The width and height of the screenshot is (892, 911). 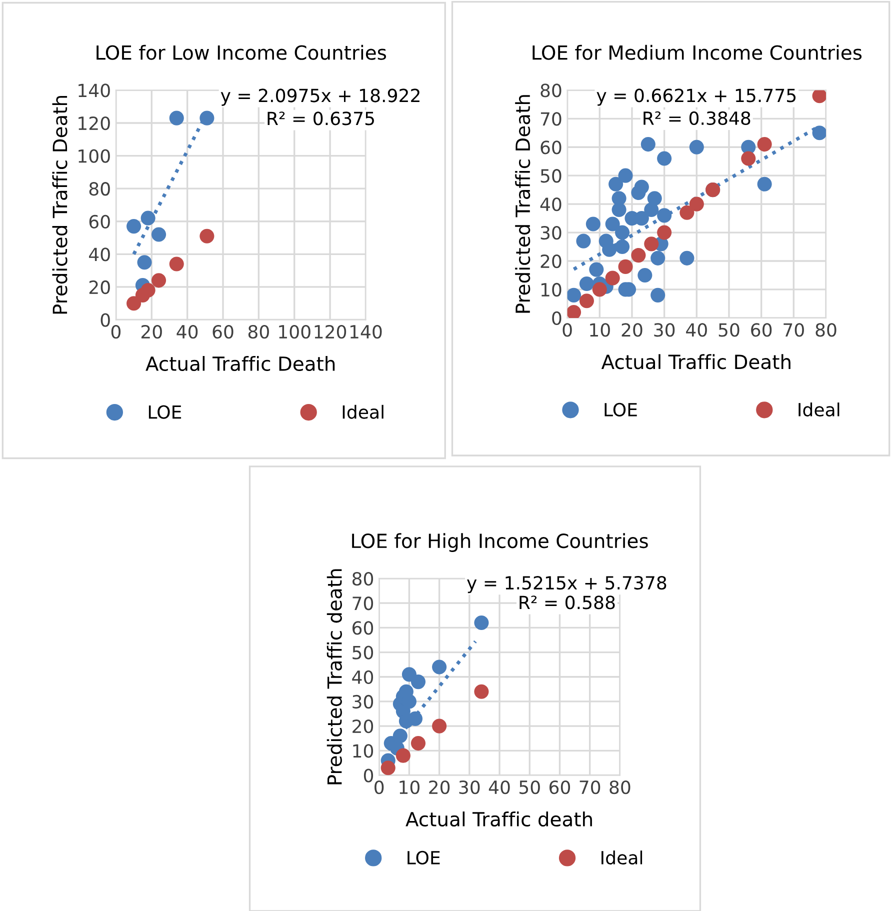 What do you see at coordinates (566, 585) in the screenshot?
I see `annotation: y = 1.5215x + 5.7378` at bounding box center [566, 585].